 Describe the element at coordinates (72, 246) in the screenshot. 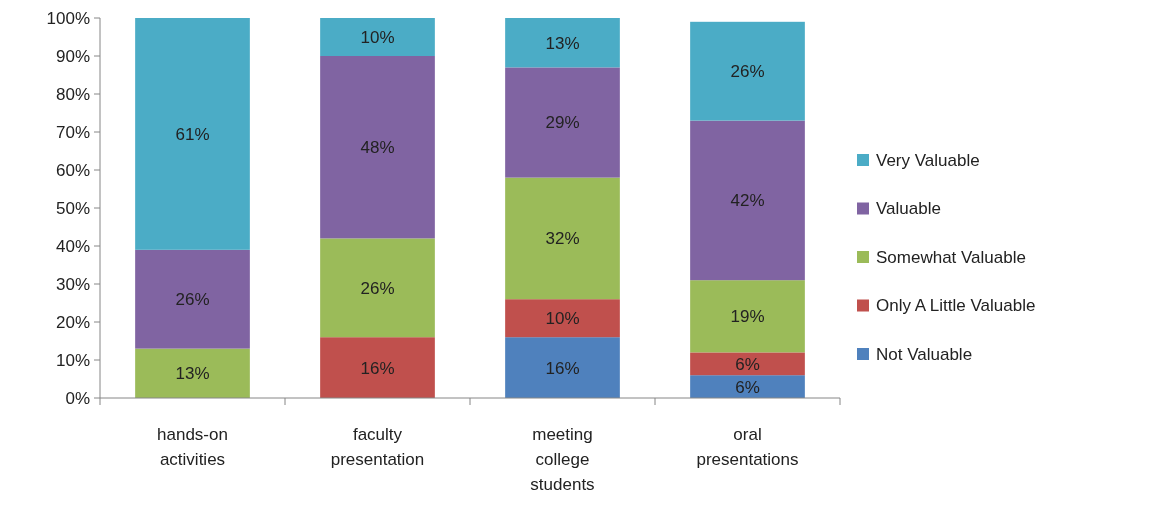

I see `y-tick-label: 40%` at that location.